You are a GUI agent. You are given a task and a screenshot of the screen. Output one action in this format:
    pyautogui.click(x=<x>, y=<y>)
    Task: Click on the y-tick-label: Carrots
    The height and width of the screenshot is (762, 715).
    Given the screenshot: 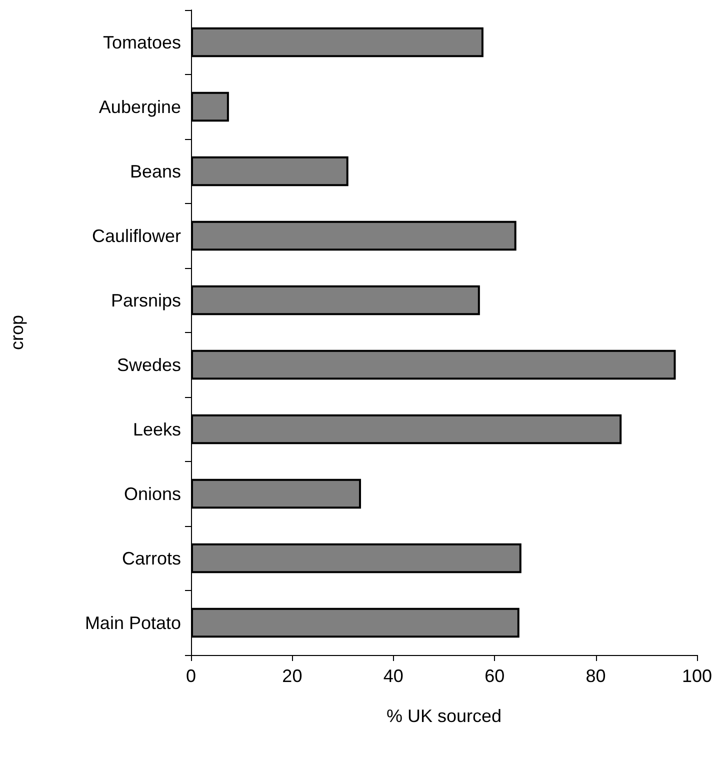 What is the action you would take?
    pyautogui.click(x=151, y=558)
    